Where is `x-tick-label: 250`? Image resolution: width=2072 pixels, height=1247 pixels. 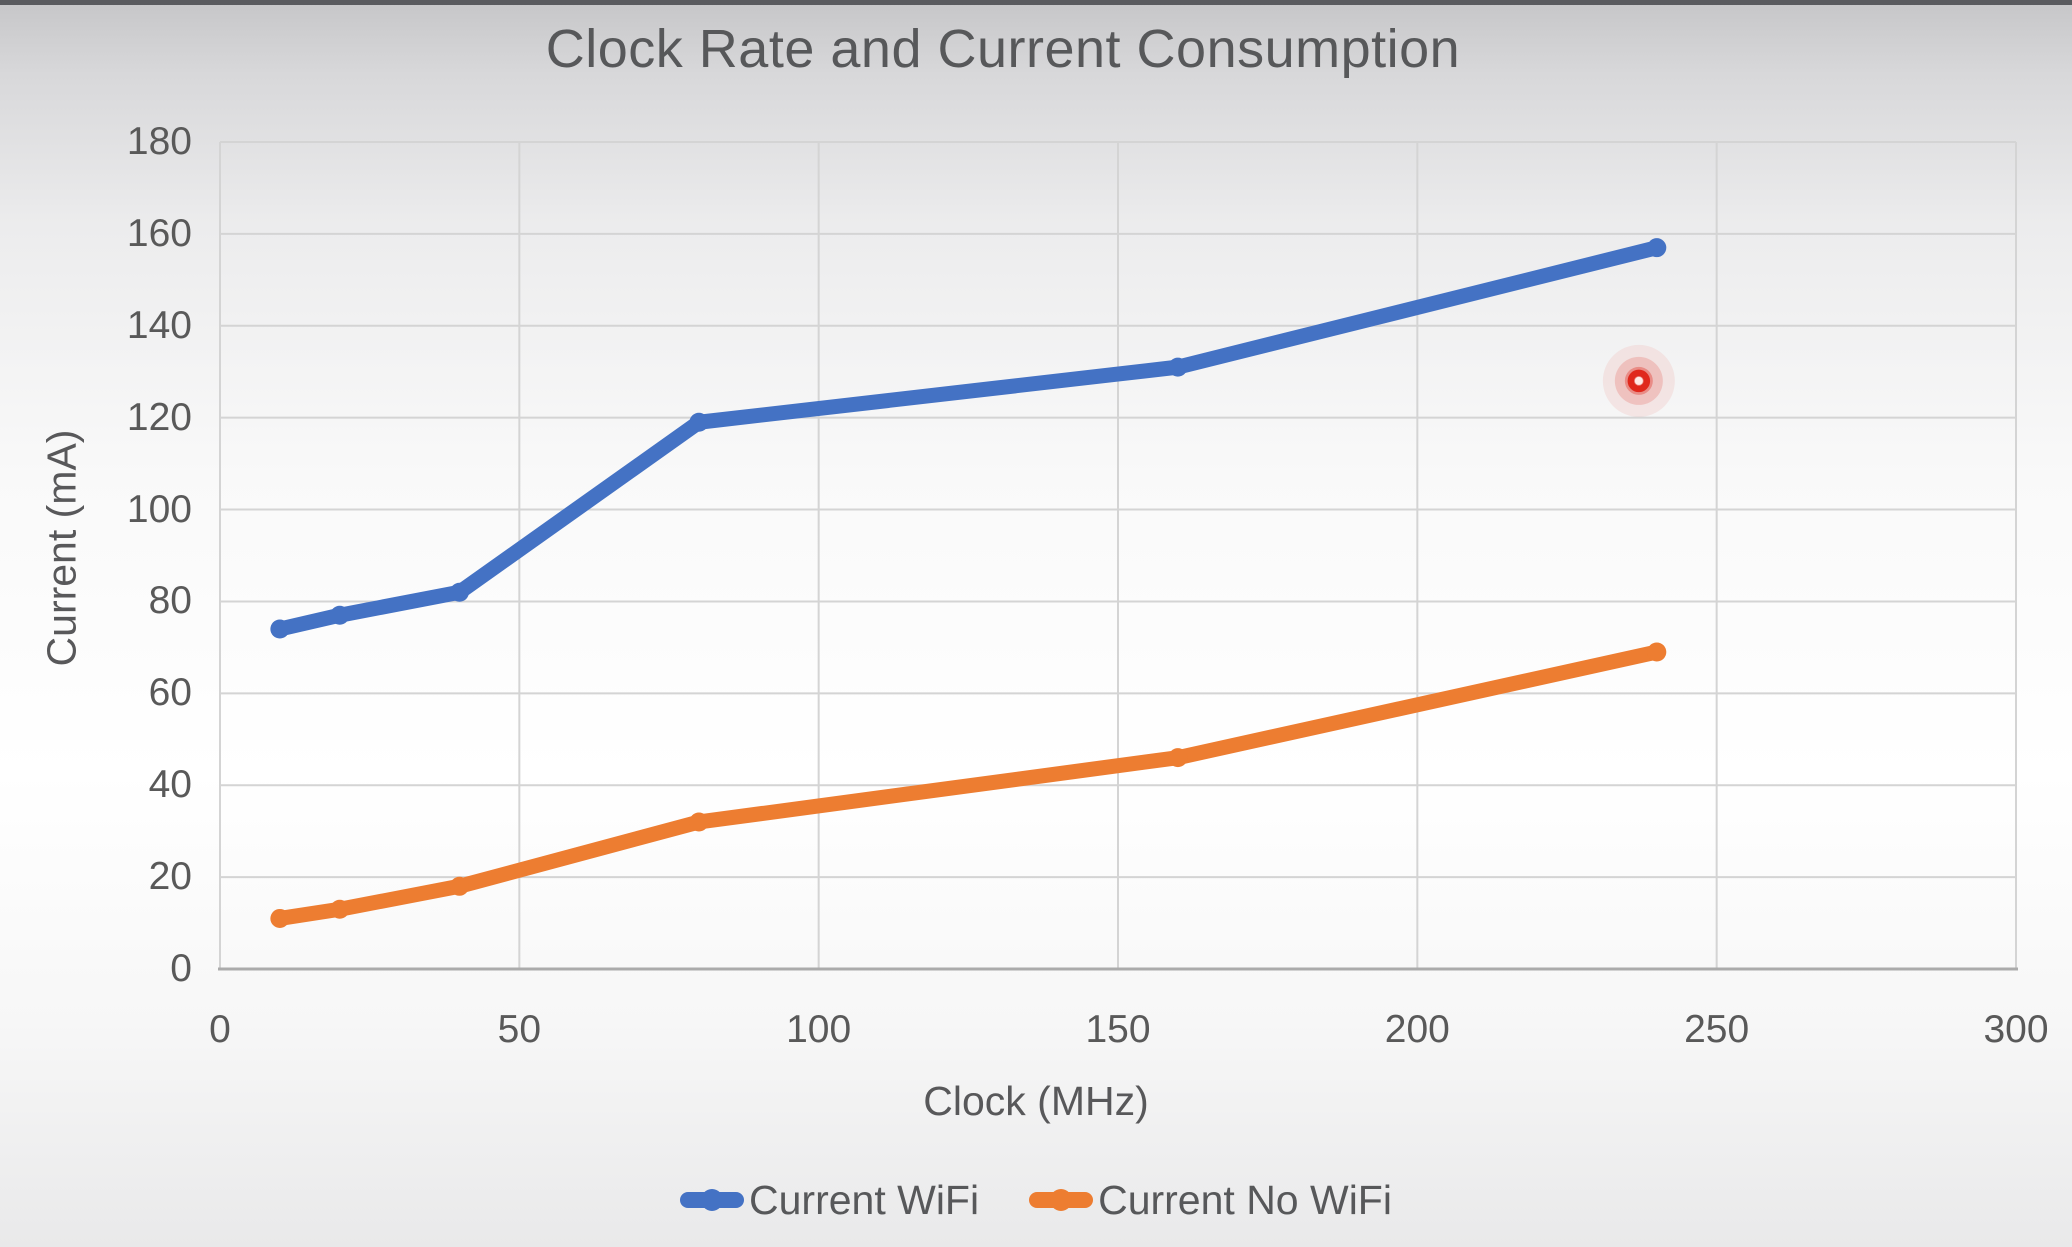
x-tick-label: 250 is located at coordinates (1717, 1029).